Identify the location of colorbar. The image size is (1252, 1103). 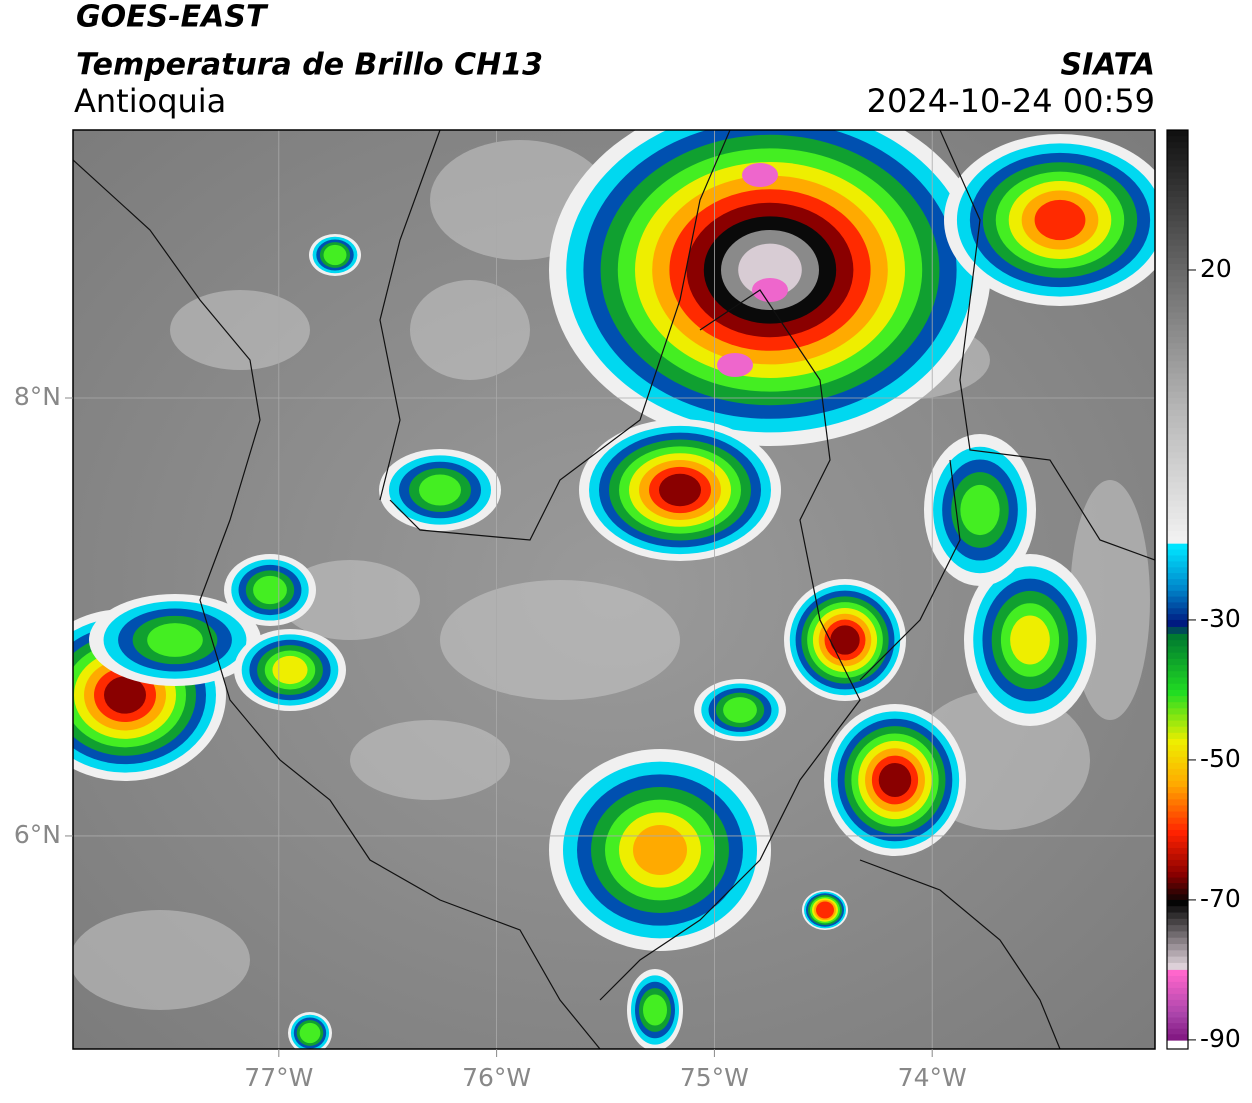
(1177, 590).